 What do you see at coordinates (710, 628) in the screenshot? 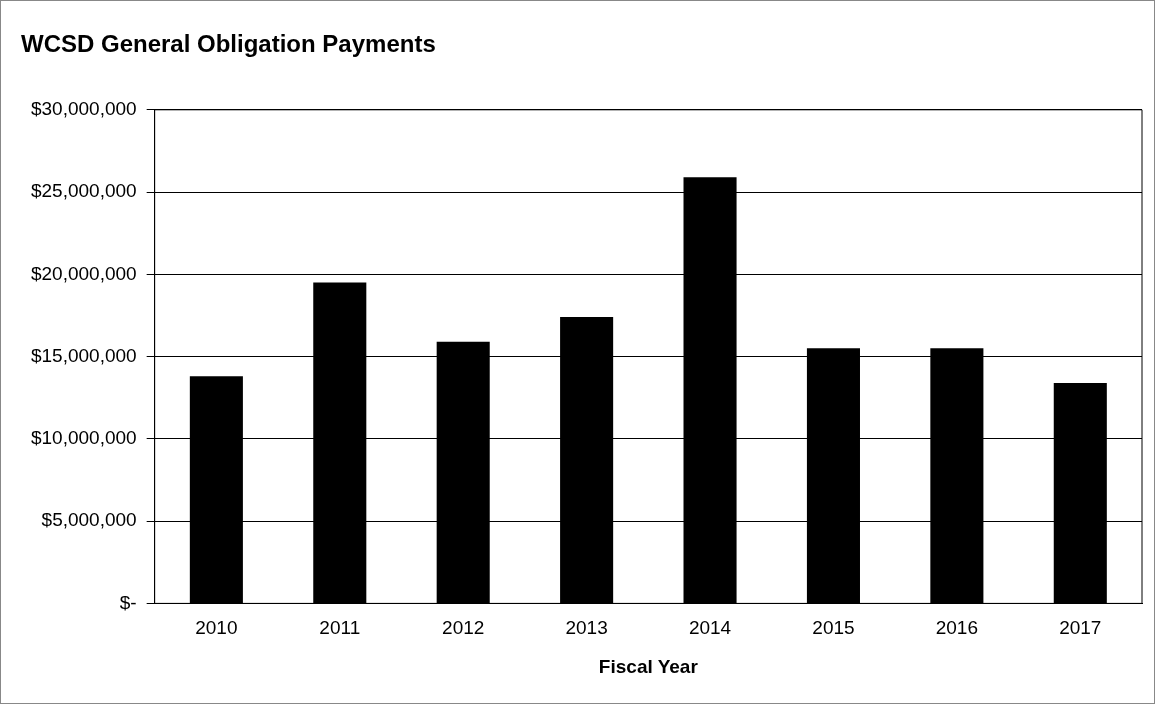
I see `x-tick-label: 2014` at bounding box center [710, 628].